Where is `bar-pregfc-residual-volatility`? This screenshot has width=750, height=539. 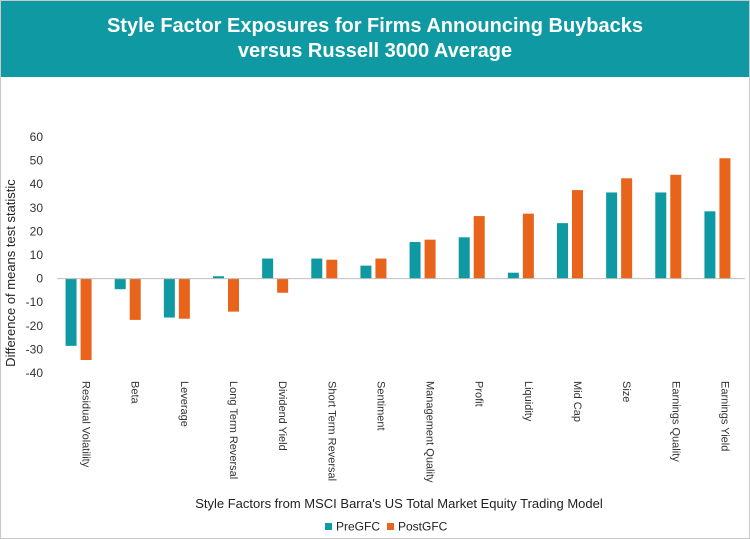 bar-pregfc-residual-volatility is located at coordinates (71, 312).